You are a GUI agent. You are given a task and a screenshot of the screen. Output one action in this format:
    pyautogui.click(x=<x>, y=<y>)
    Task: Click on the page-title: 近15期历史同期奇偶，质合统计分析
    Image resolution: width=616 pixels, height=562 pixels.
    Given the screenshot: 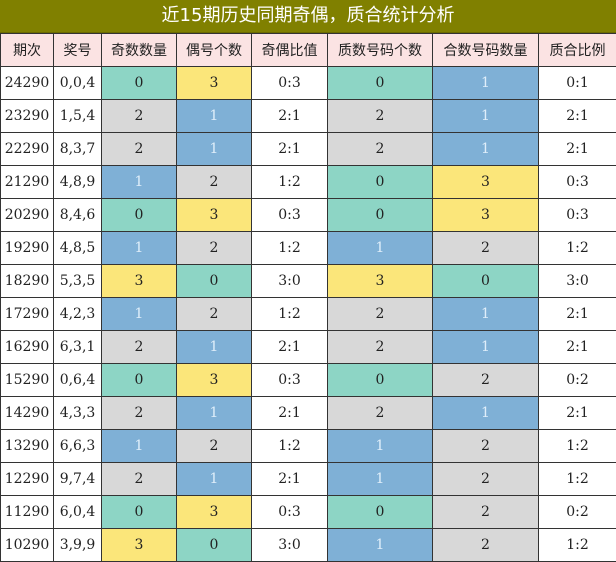 What is the action you would take?
    pyautogui.click(x=308, y=16)
    